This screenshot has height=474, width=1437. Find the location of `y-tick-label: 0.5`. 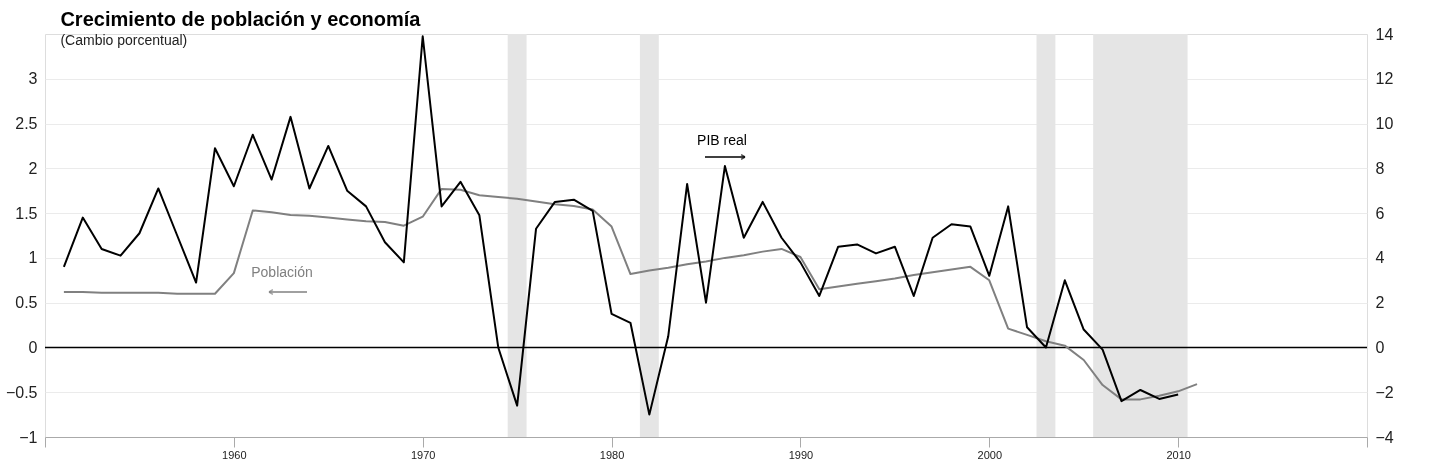

y-tick-label: 0.5 is located at coordinates (26, 303).